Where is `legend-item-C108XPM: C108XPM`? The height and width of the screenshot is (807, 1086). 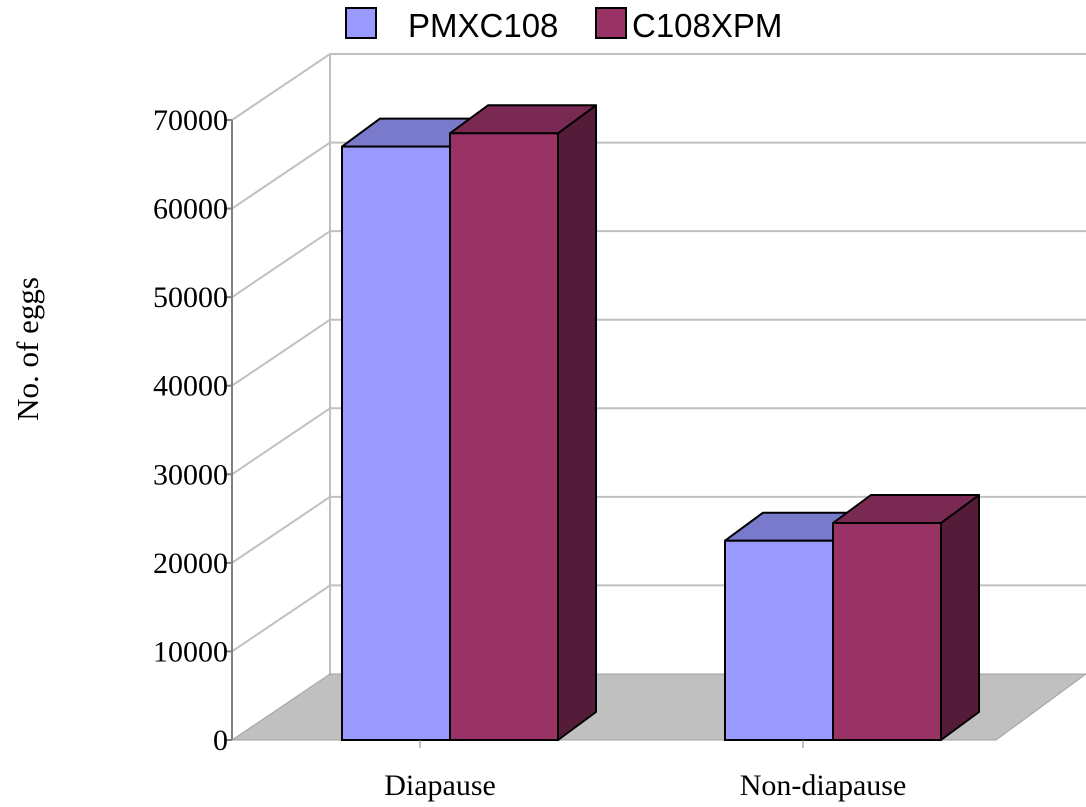 legend-item-C108XPM: C108XPM is located at coordinates (688, 25).